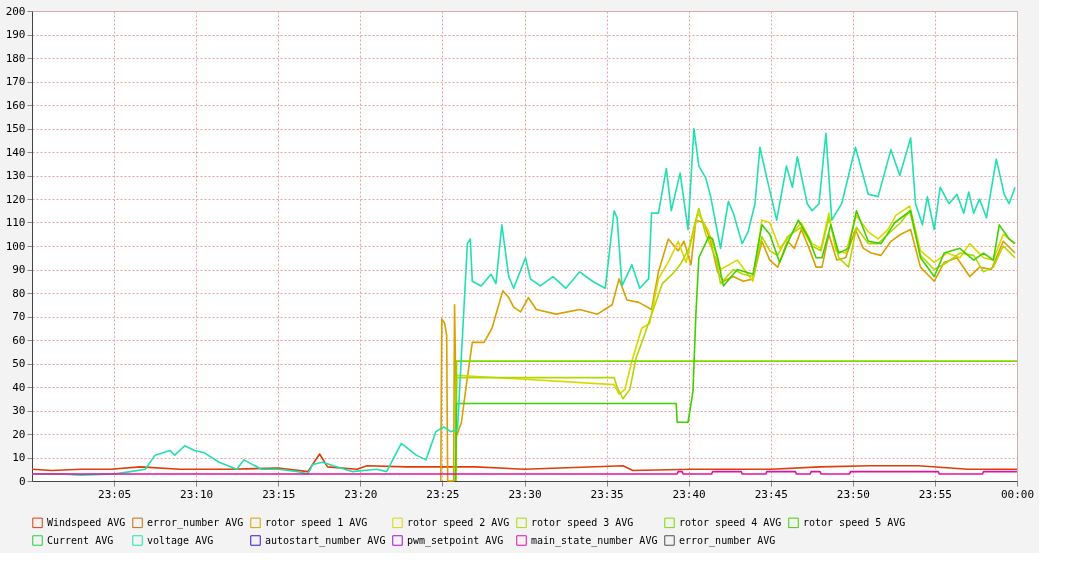 The height and width of the screenshot is (569, 1081). Describe the element at coordinates (15, 11) in the screenshot. I see `y-tick-label: 200` at that location.